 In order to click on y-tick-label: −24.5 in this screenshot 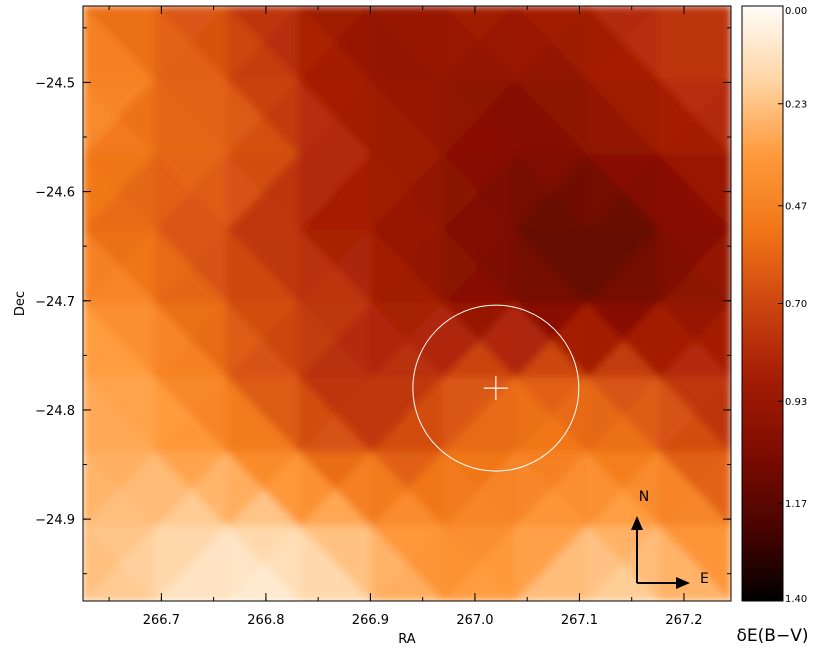, I will do `click(55, 83)`.